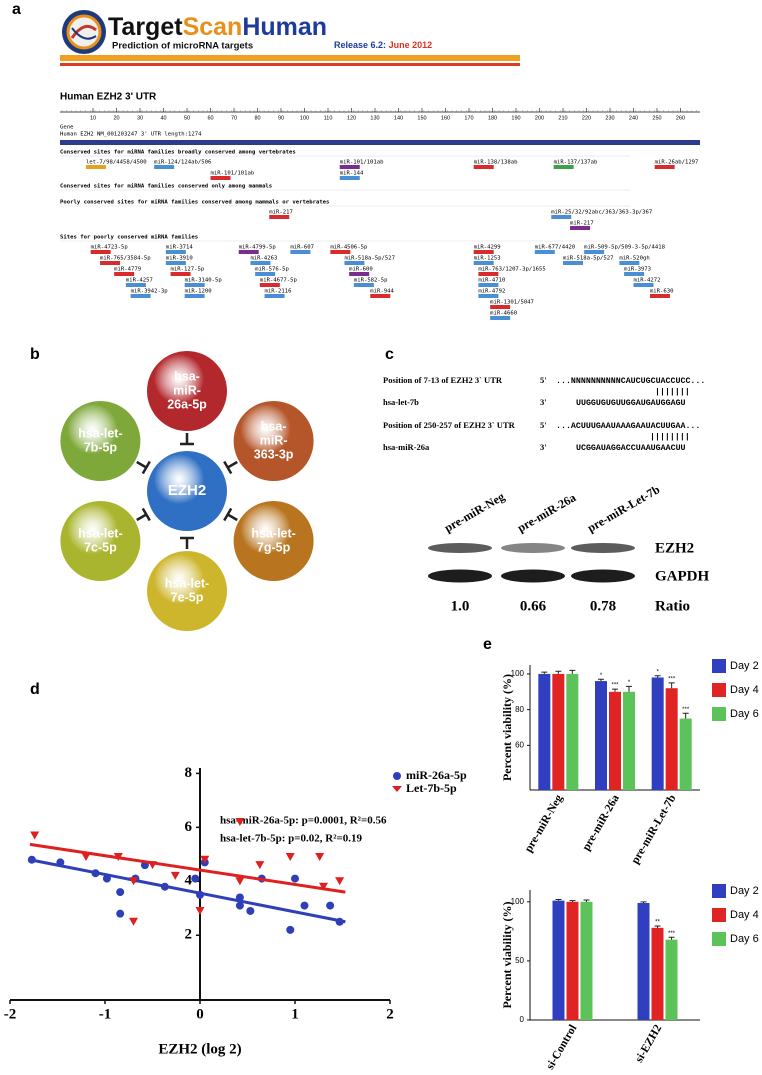 The height and width of the screenshot is (1075, 762). Describe the element at coordinates (436, 775) in the screenshot. I see `legend-label: miR-26a-5p` at that location.